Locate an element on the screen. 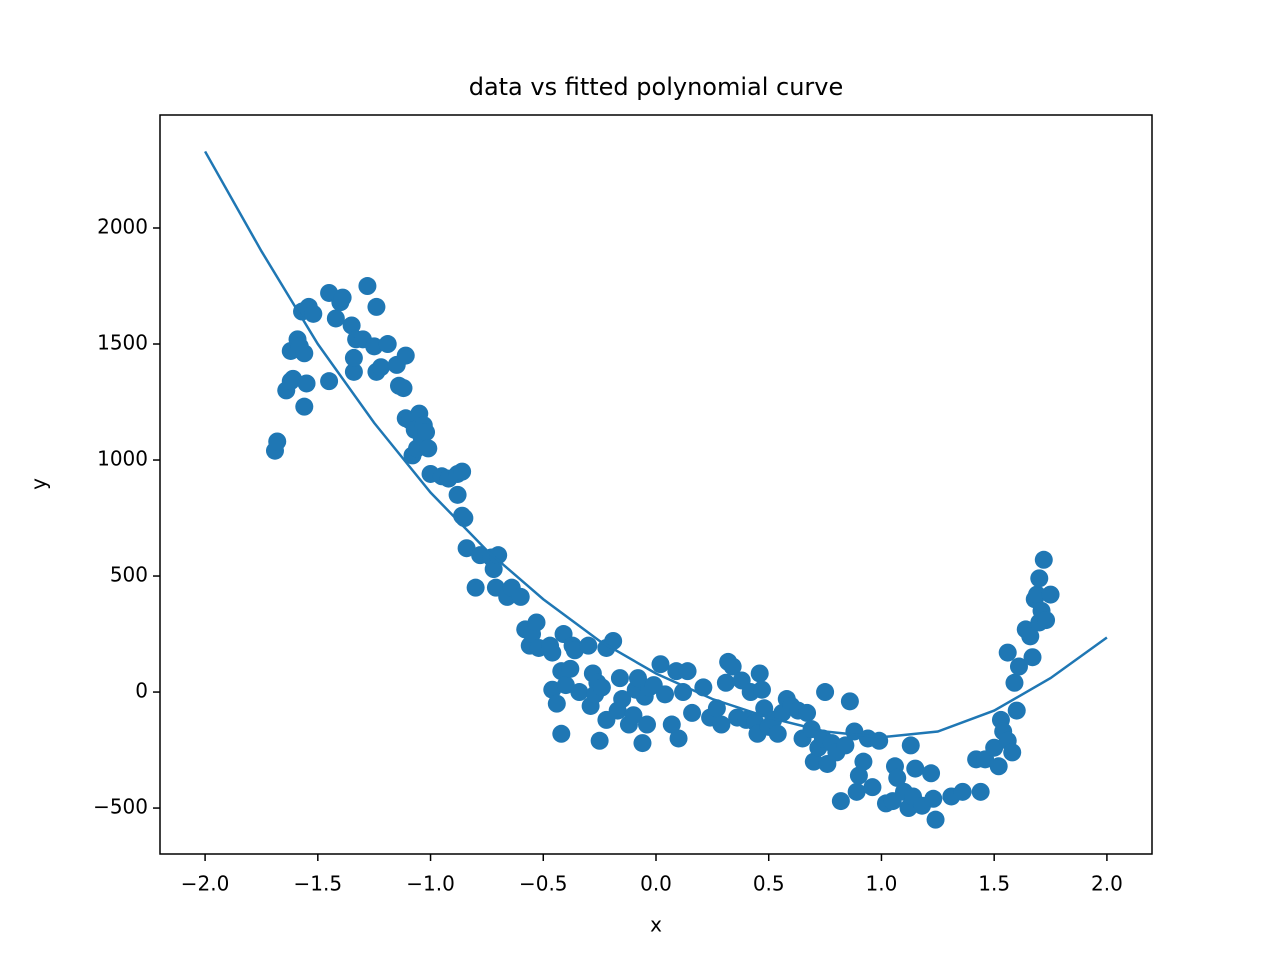 The image size is (1280, 960). y-axis-label: y is located at coordinates (39, 484).